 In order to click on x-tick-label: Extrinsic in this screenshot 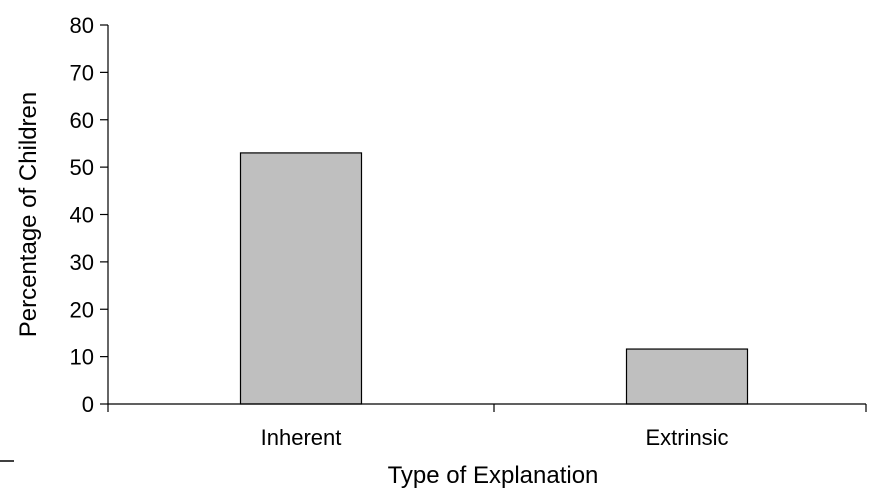, I will do `click(686, 437)`.